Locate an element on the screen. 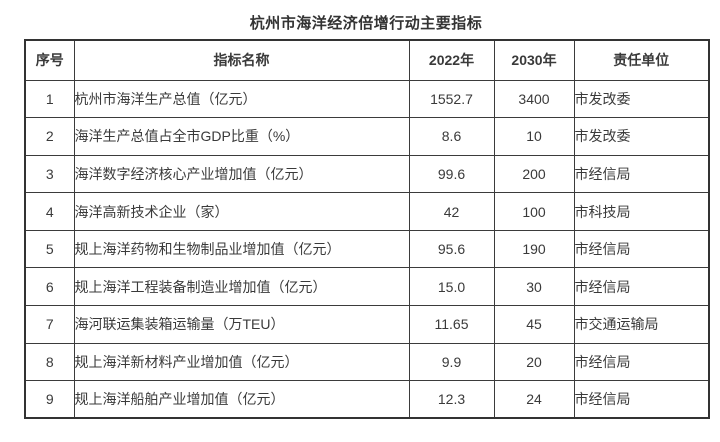 The height and width of the screenshot is (442, 720). table-row: 6 规上海洋工程装备制造业增加值（亿元） 15.0 30 市经信局 is located at coordinates (367, 287).